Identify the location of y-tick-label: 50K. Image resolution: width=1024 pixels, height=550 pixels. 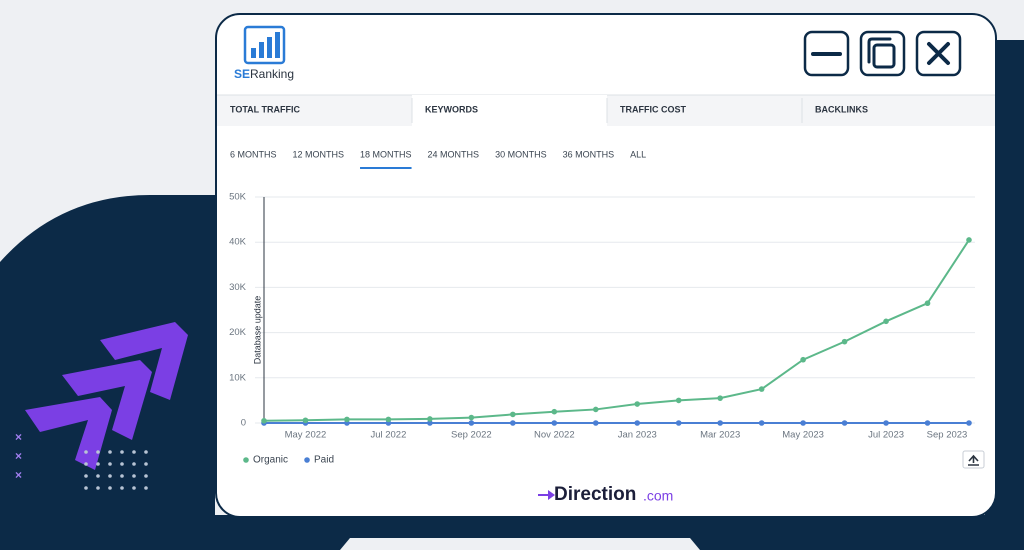
(238, 197).